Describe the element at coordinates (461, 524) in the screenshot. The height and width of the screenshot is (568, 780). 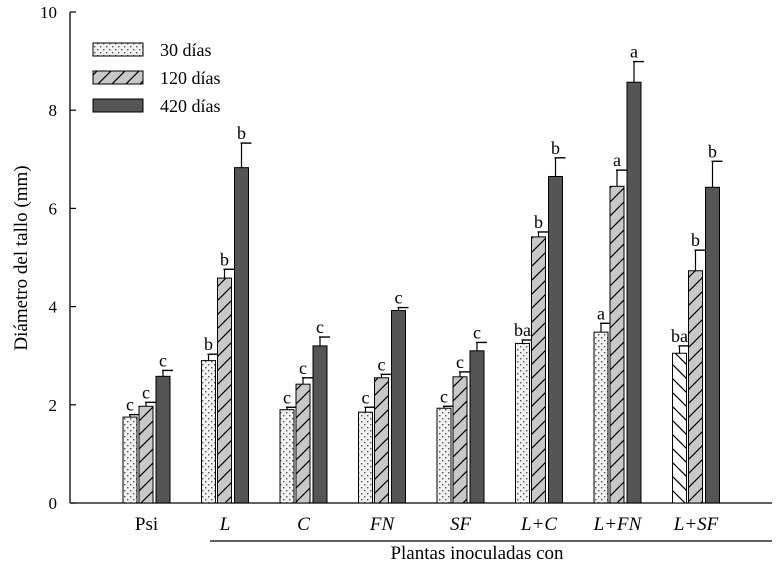
I see `x-tick-label: SF` at that location.